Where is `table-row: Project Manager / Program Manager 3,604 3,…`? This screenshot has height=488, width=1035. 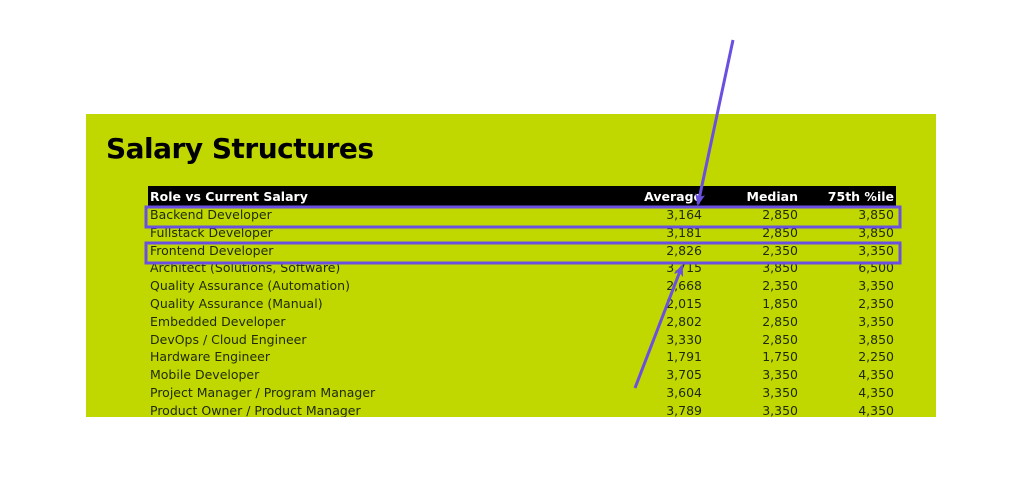 table-row: Project Manager / Program Manager 3,604 3,… is located at coordinates (522, 393).